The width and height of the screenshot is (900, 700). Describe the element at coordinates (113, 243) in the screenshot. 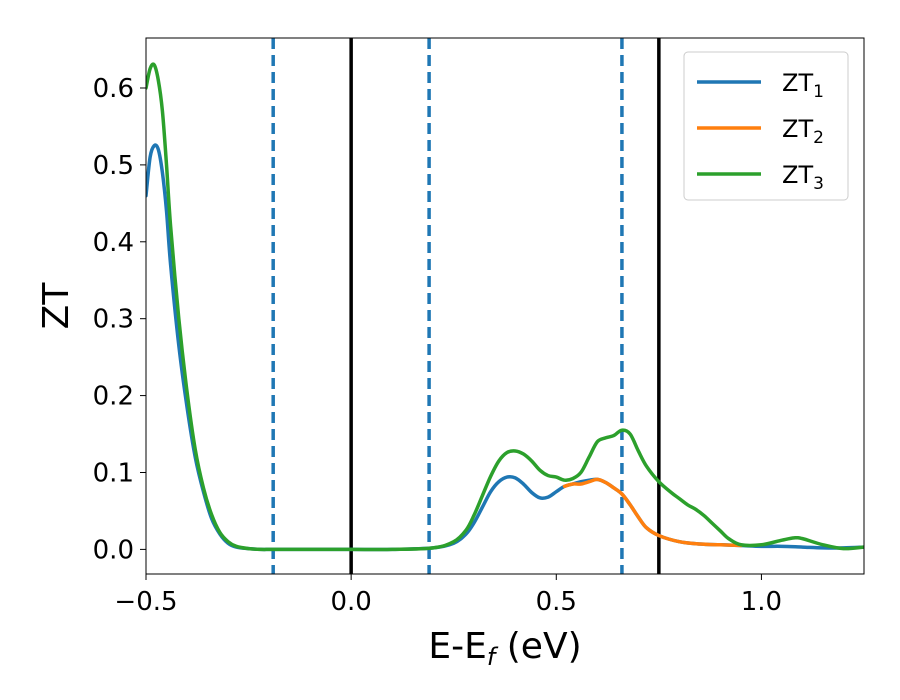

I see `y-tick-label: 0.4` at that location.